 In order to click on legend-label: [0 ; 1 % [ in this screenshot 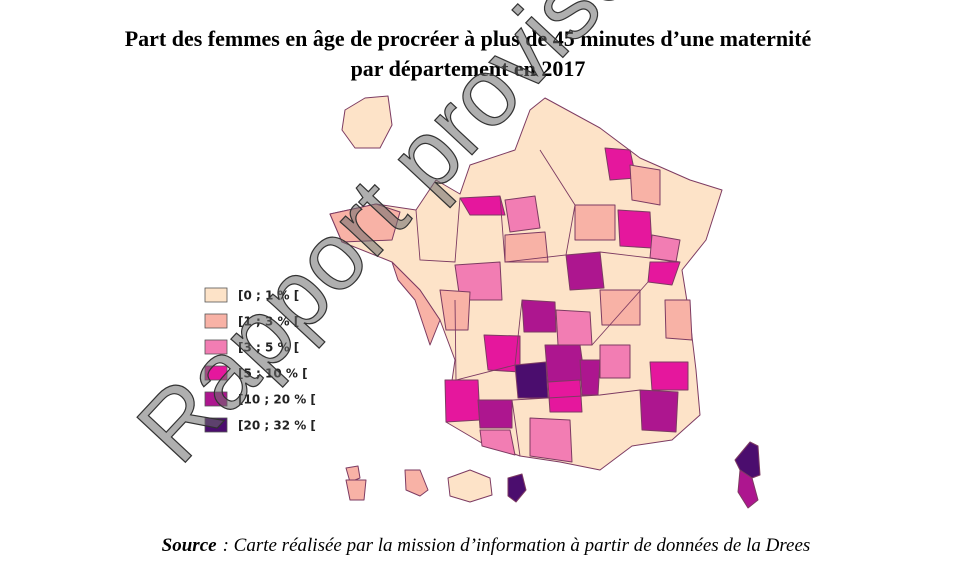, I will do `click(268, 296)`.